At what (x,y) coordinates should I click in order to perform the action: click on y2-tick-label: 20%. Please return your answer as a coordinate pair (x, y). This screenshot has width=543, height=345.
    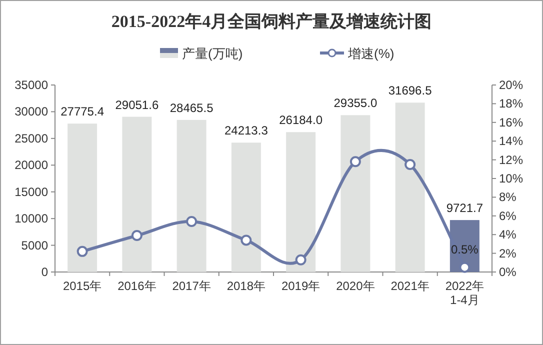
    Looking at the image, I should click on (511, 85).